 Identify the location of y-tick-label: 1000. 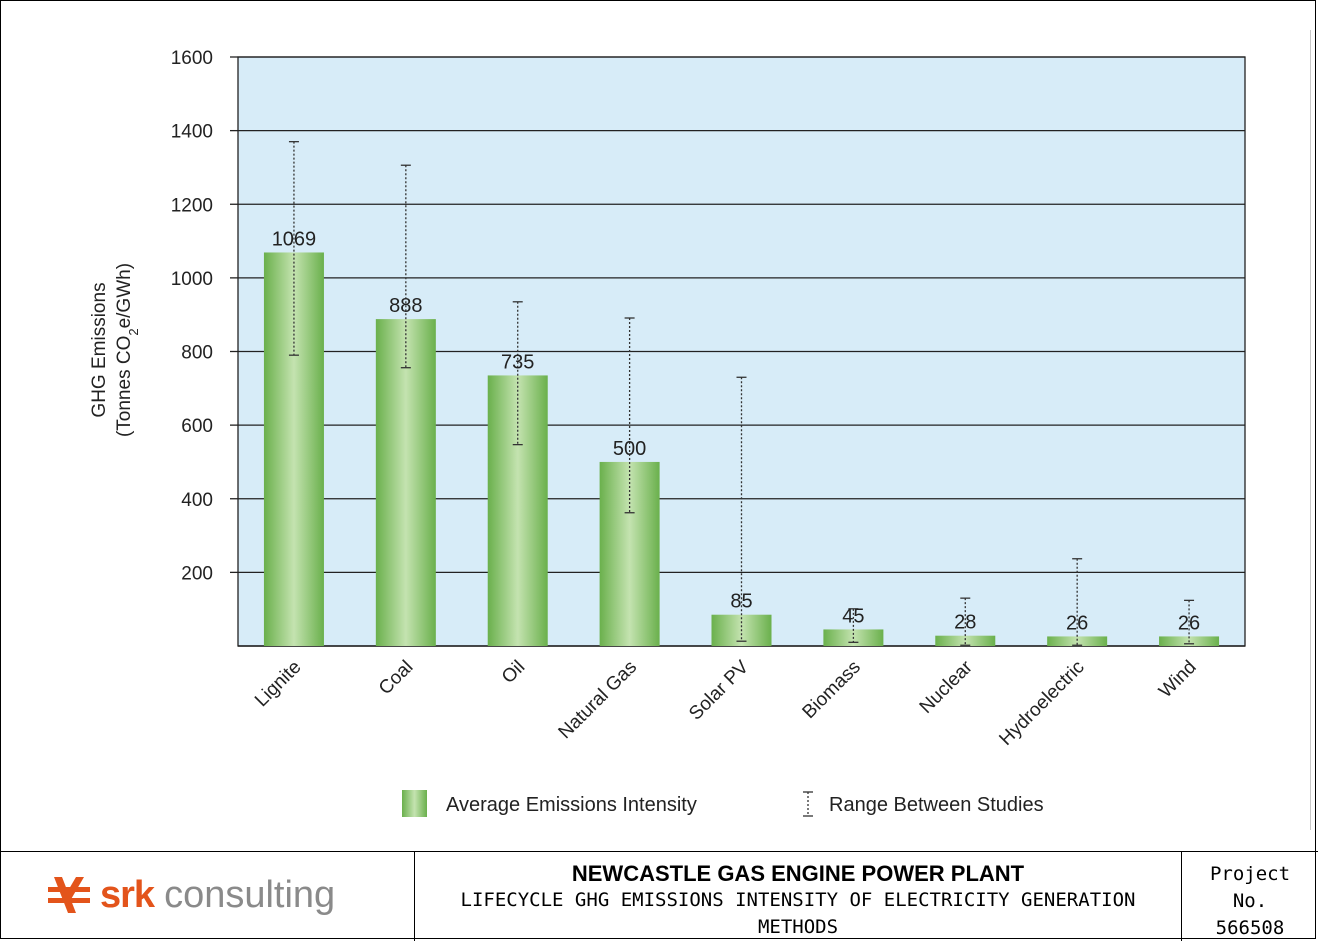
(192, 279).